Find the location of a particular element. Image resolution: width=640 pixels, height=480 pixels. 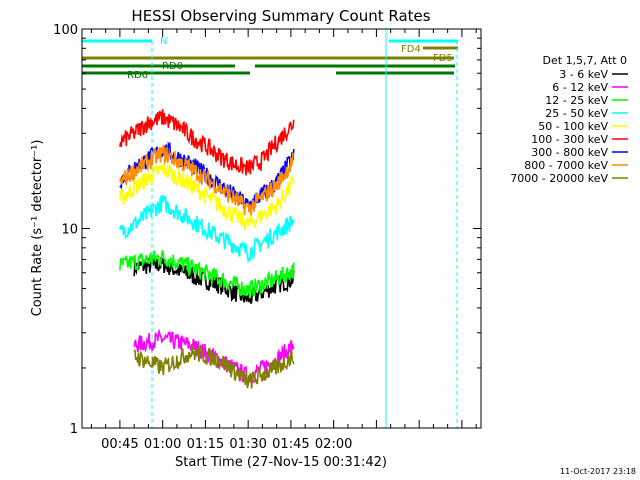

legend-label: 6 - 12 keV is located at coordinates (580, 87).